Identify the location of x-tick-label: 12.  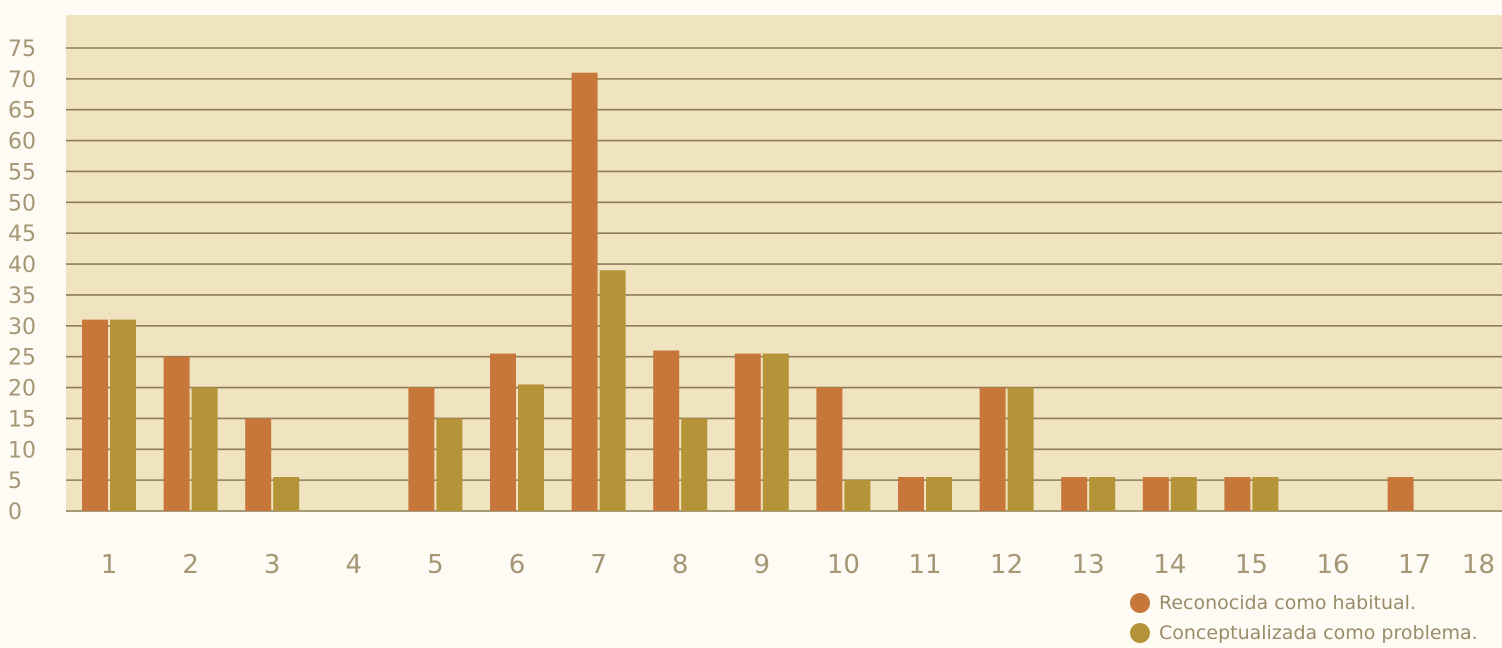
(1006, 565).